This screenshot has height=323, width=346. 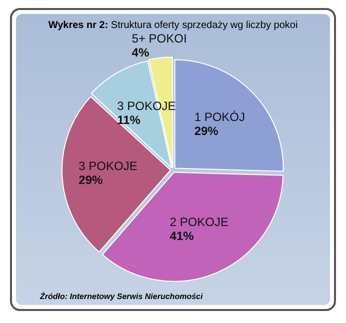 I want to click on data-label: 4%, so click(x=141, y=53).